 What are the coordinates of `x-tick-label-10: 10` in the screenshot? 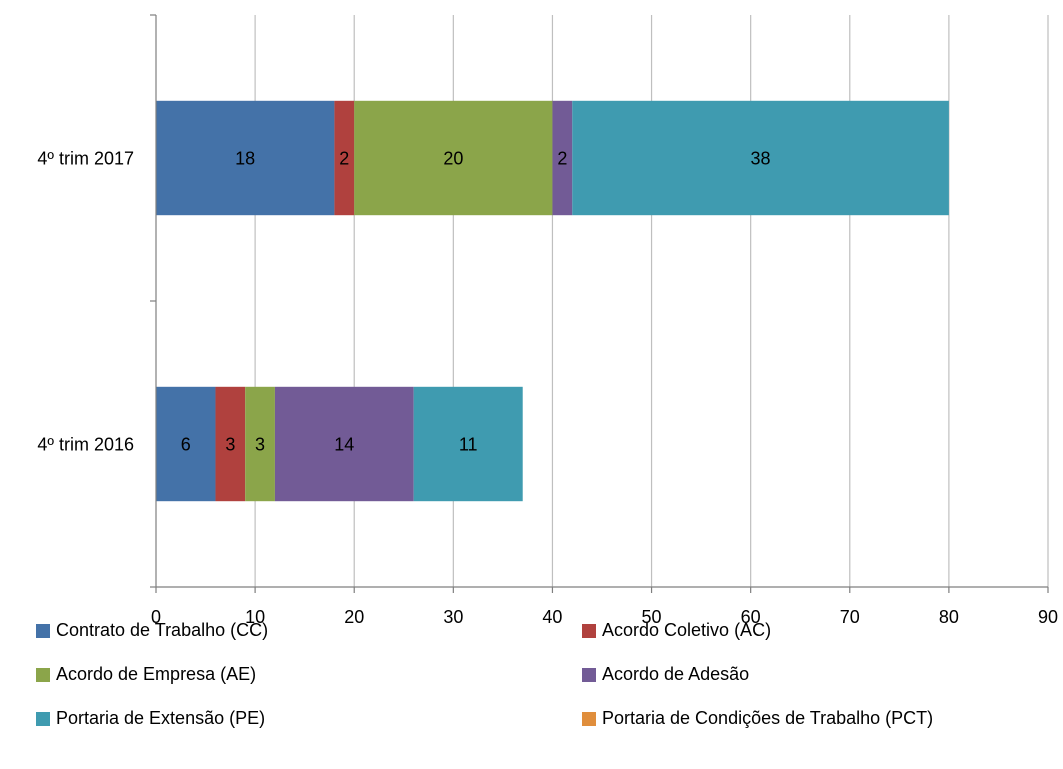 It's located at (255, 617).